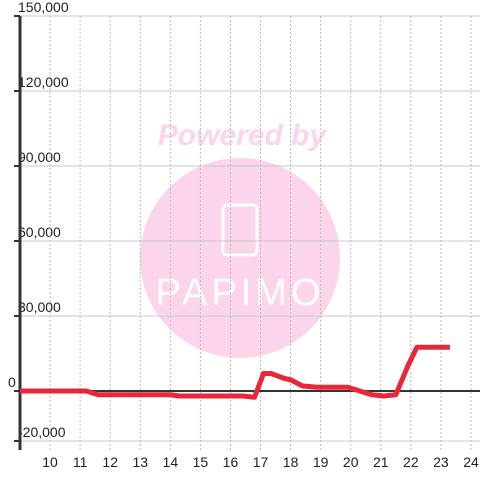  Describe the element at coordinates (471, 462) in the screenshot. I see `x-tick-label: 24` at that location.